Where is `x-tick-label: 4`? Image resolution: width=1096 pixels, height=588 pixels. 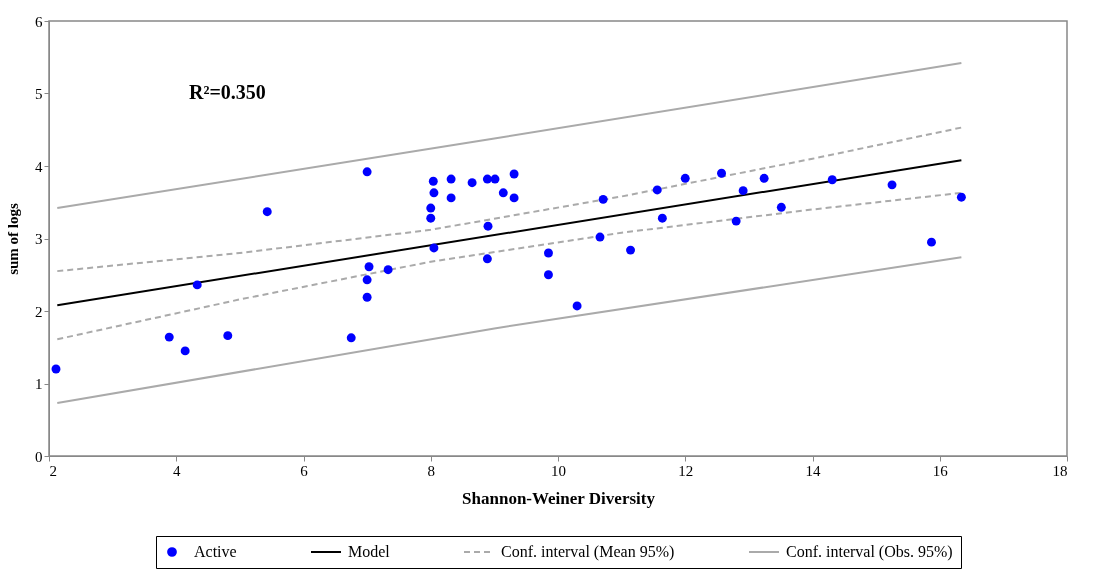 x-tick-label: 4 is located at coordinates (177, 470).